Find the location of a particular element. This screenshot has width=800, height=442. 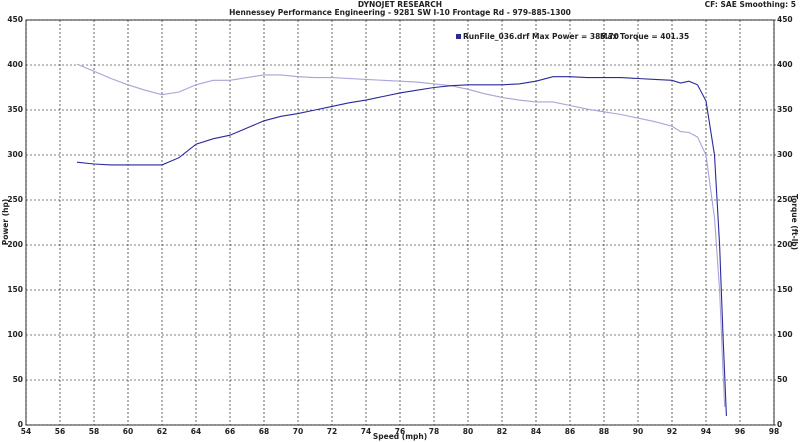

x-axis-label: Speed (mph) is located at coordinates (400, 436).